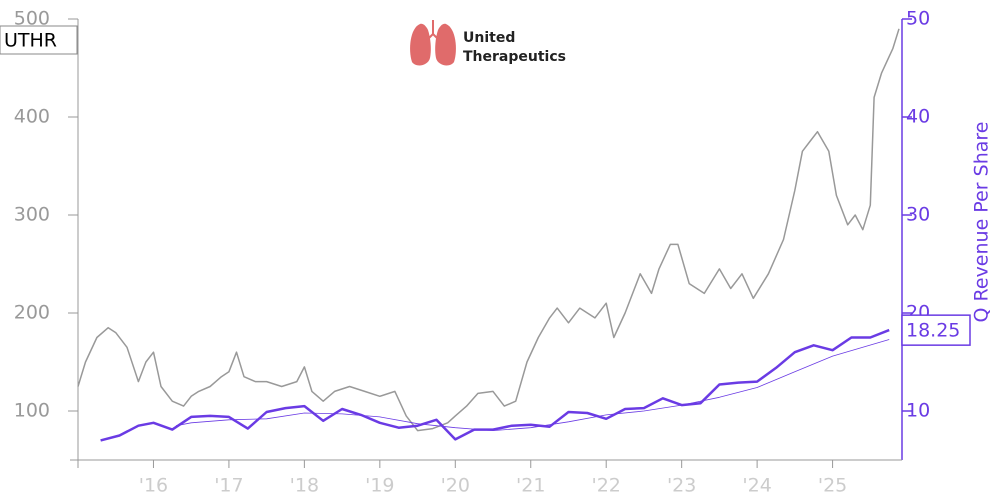  Describe the element at coordinates (489, 38) in the screenshot. I see `logo-text: United` at that location.